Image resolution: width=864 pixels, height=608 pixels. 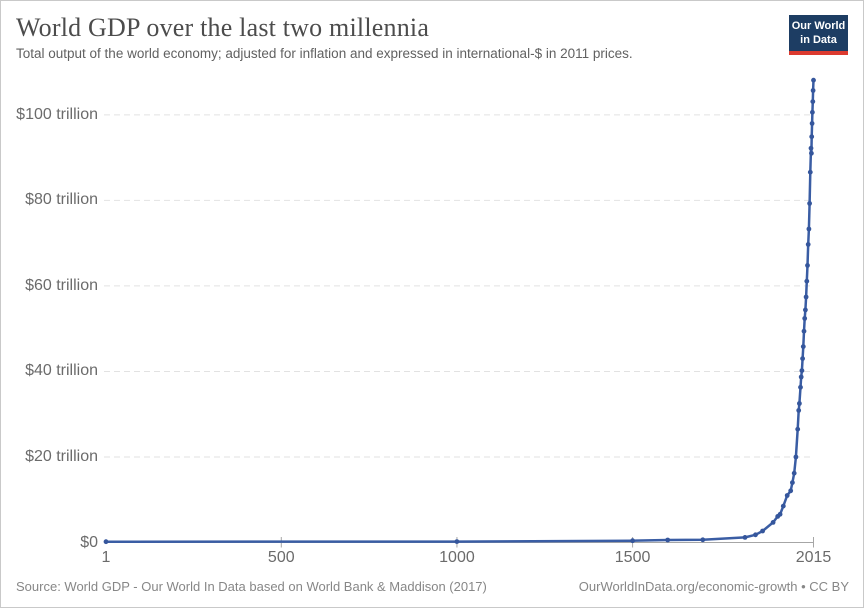 What do you see at coordinates (807, 281) in the screenshot?
I see `data-point-year-1996` at bounding box center [807, 281].